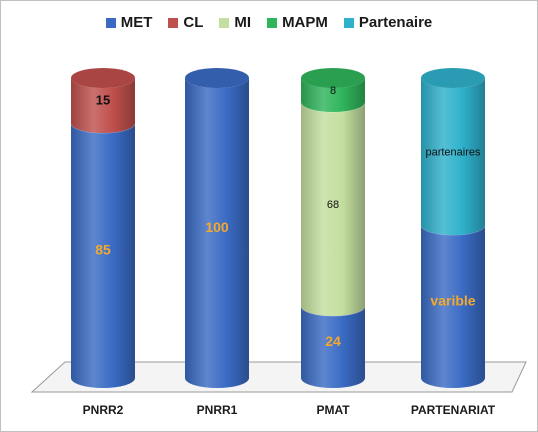 The image size is (538, 432). What do you see at coordinates (453, 153) in the screenshot?
I see `data-label: partenaires` at bounding box center [453, 153].